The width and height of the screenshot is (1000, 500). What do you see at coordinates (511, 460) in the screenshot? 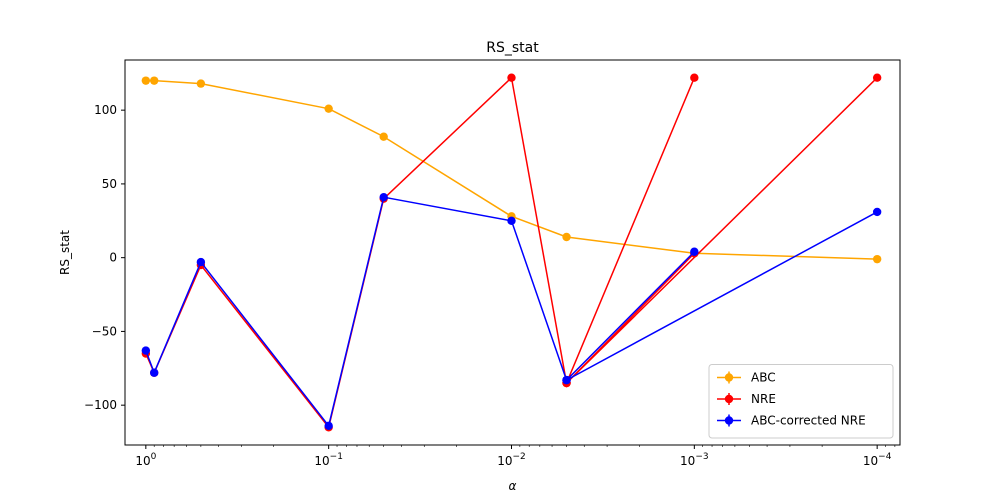
I see `x-tick-label: 10⁻²` at bounding box center [511, 460].